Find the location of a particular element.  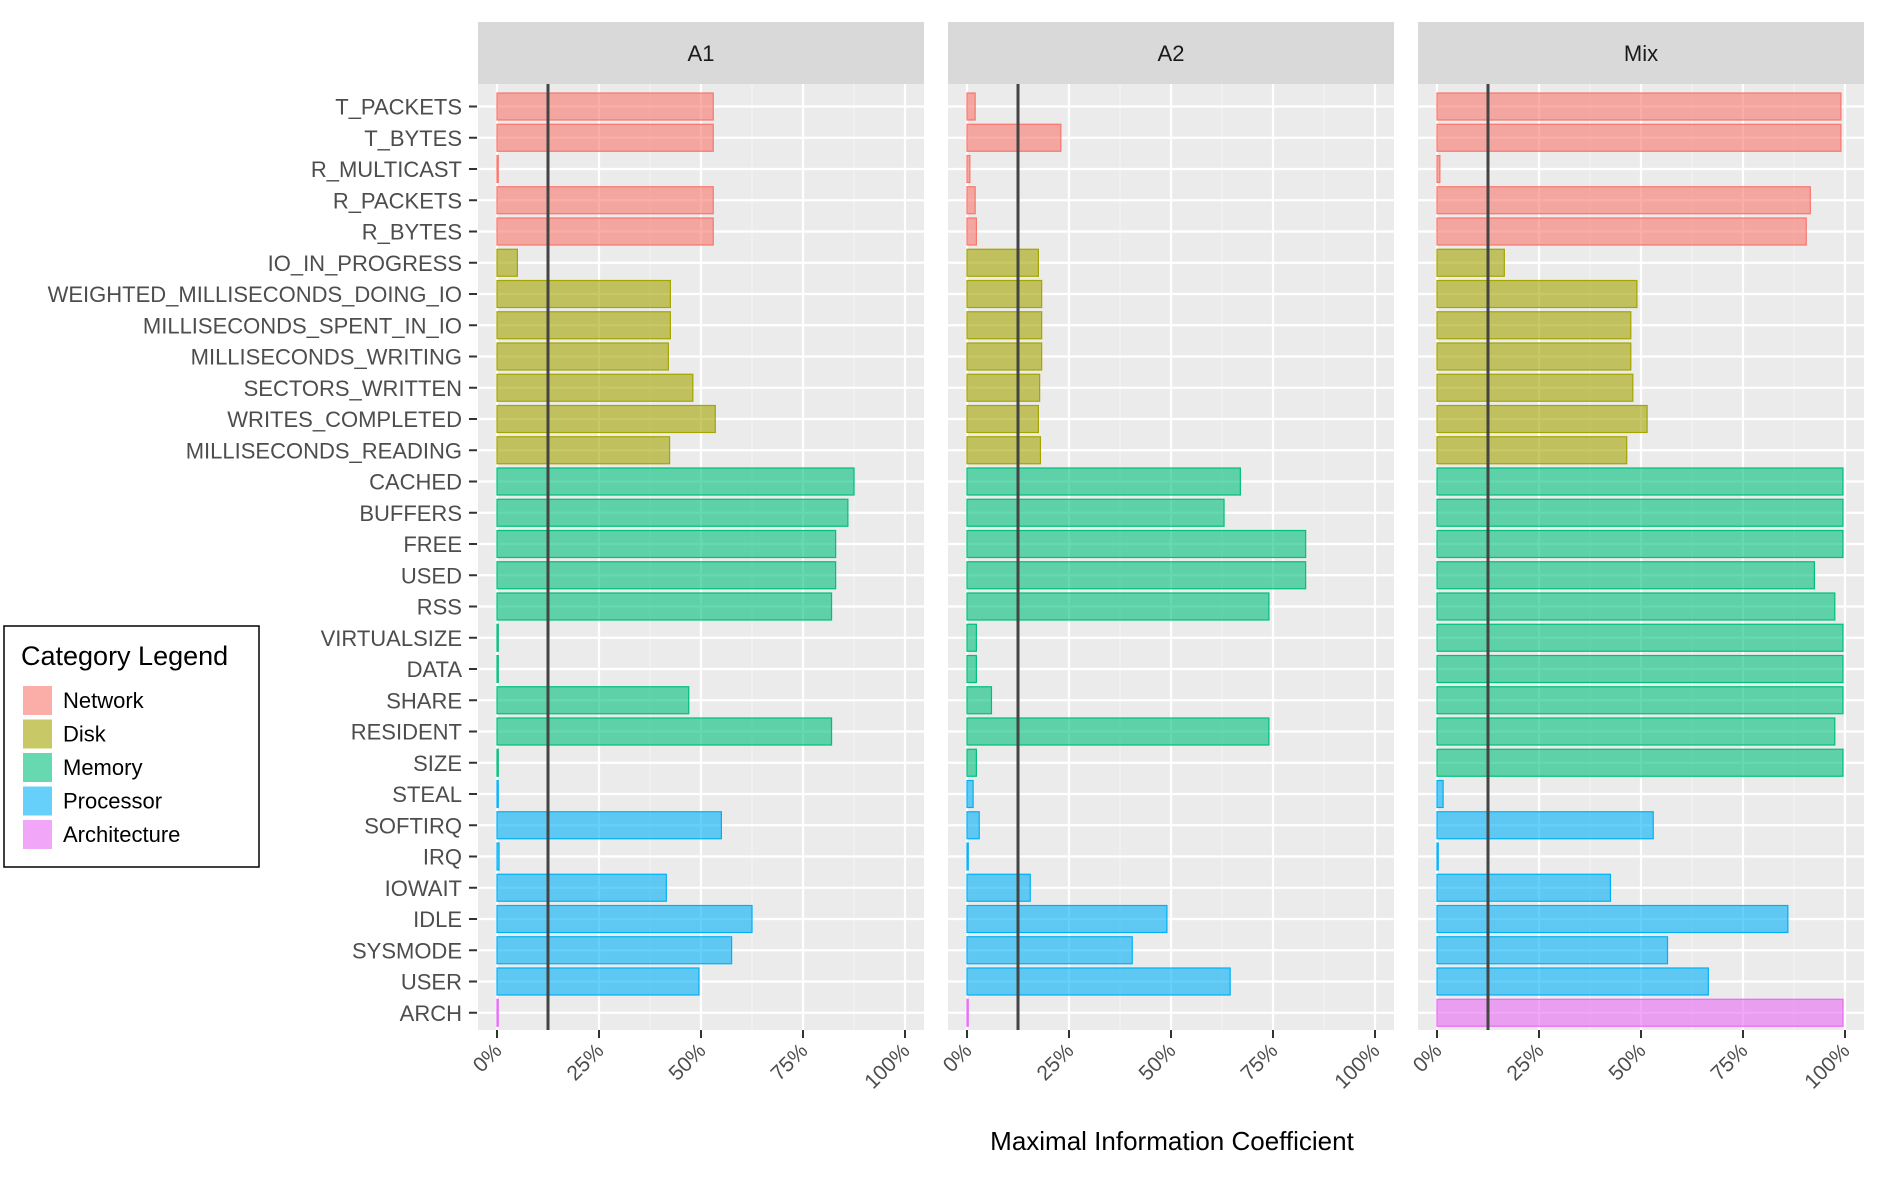

bar-mix-t-bytes is located at coordinates (1639, 137).